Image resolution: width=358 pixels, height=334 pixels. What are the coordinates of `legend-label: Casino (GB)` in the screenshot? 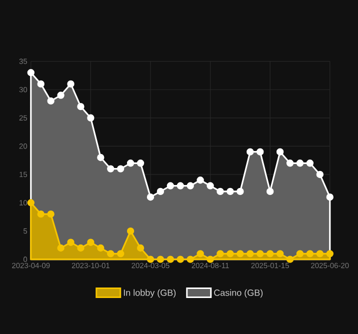 It's located at (238, 293).